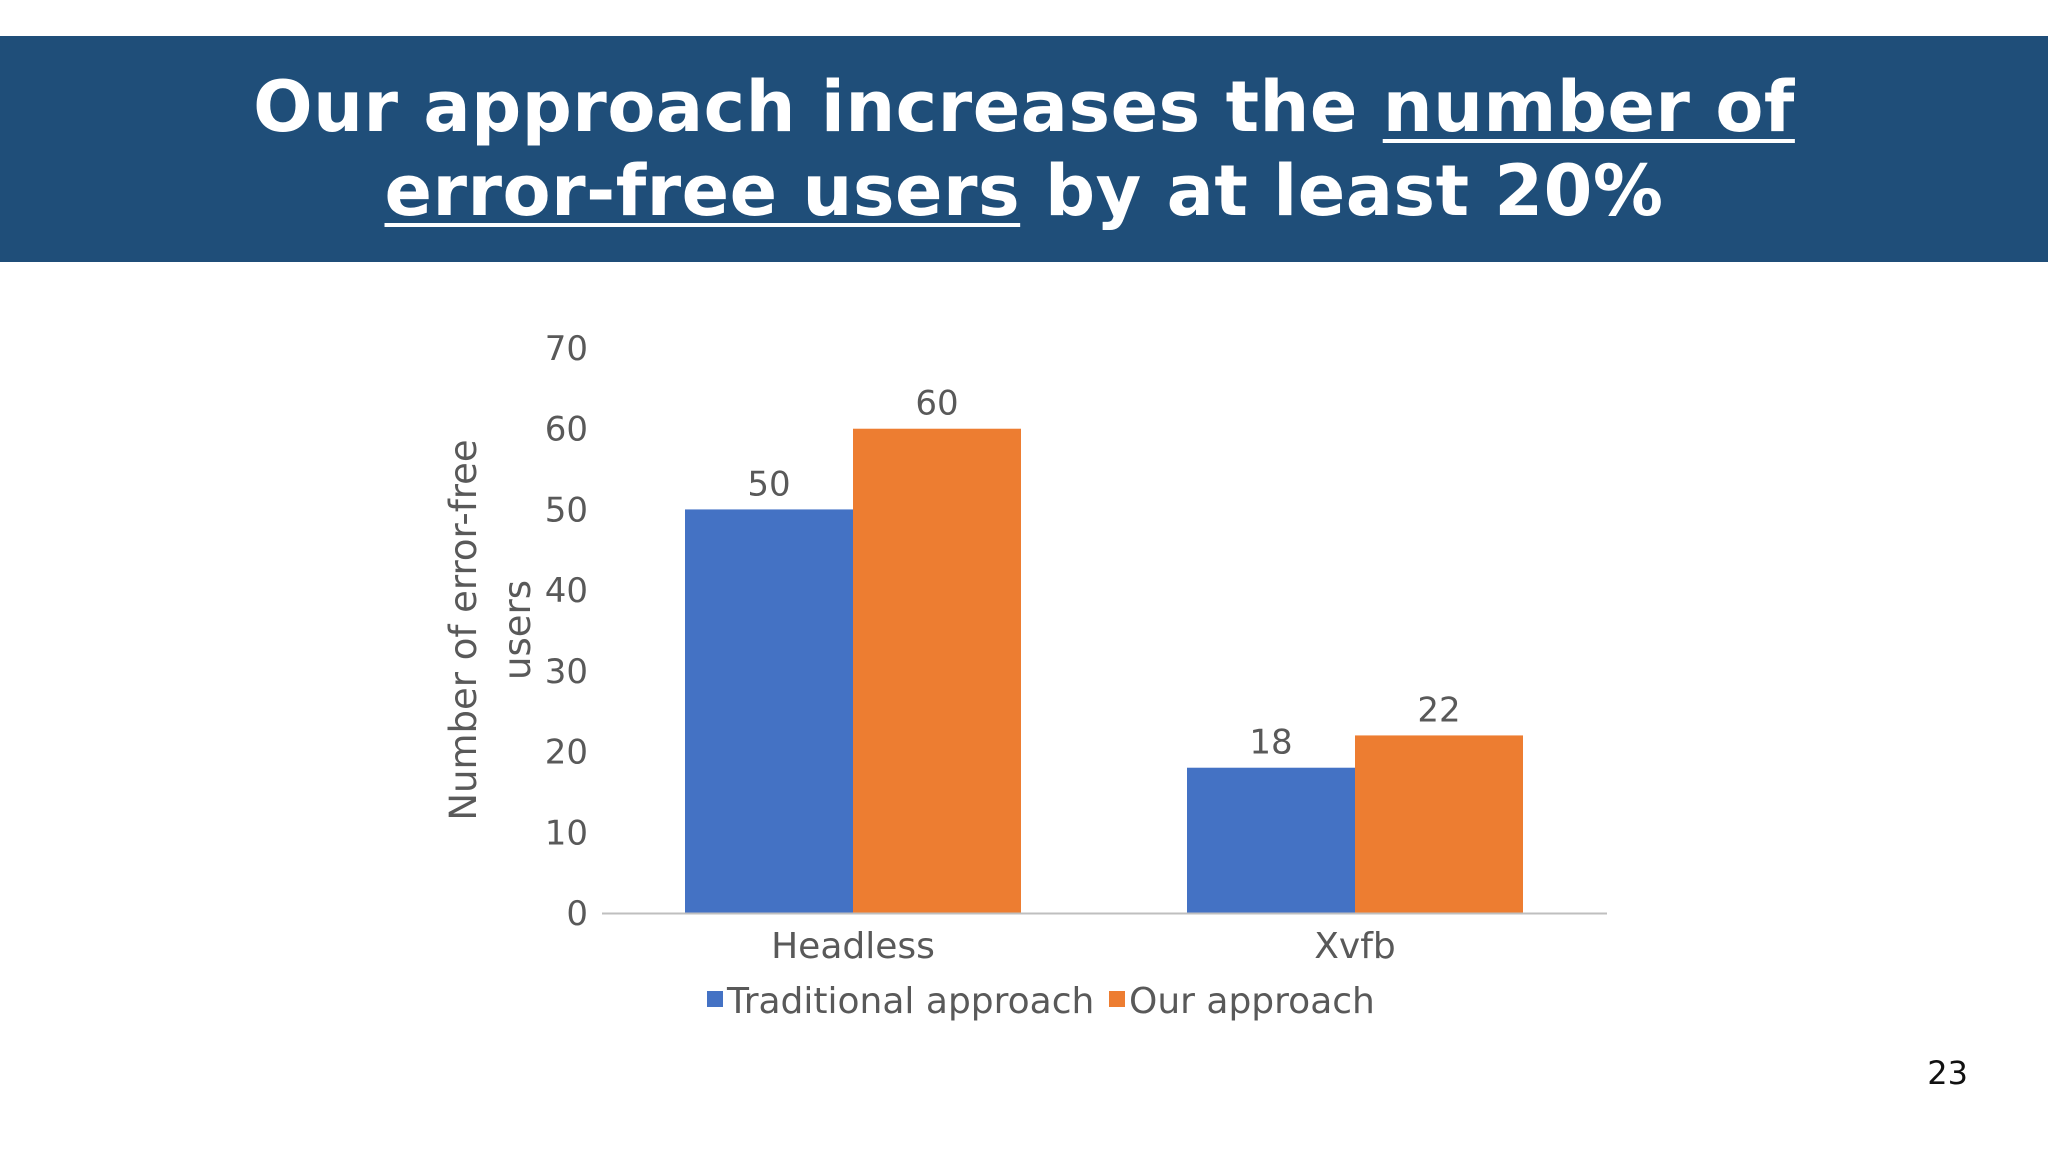  What do you see at coordinates (566, 672) in the screenshot?
I see `y-tick-label: 30` at bounding box center [566, 672].